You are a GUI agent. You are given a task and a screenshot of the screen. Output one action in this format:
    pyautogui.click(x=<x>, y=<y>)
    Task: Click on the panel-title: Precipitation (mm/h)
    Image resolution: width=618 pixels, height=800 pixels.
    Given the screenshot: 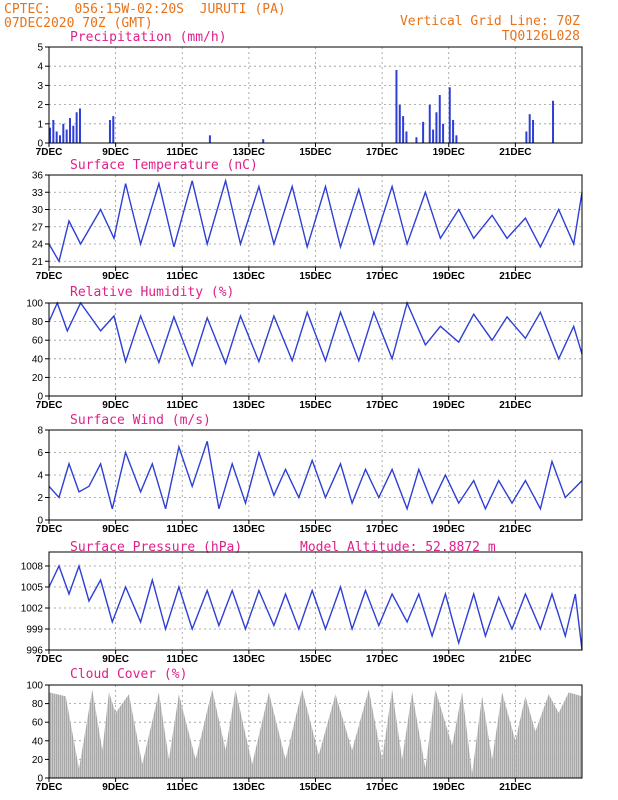 What is the action you would take?
    pyautogui.click(x=148, y=37)
    